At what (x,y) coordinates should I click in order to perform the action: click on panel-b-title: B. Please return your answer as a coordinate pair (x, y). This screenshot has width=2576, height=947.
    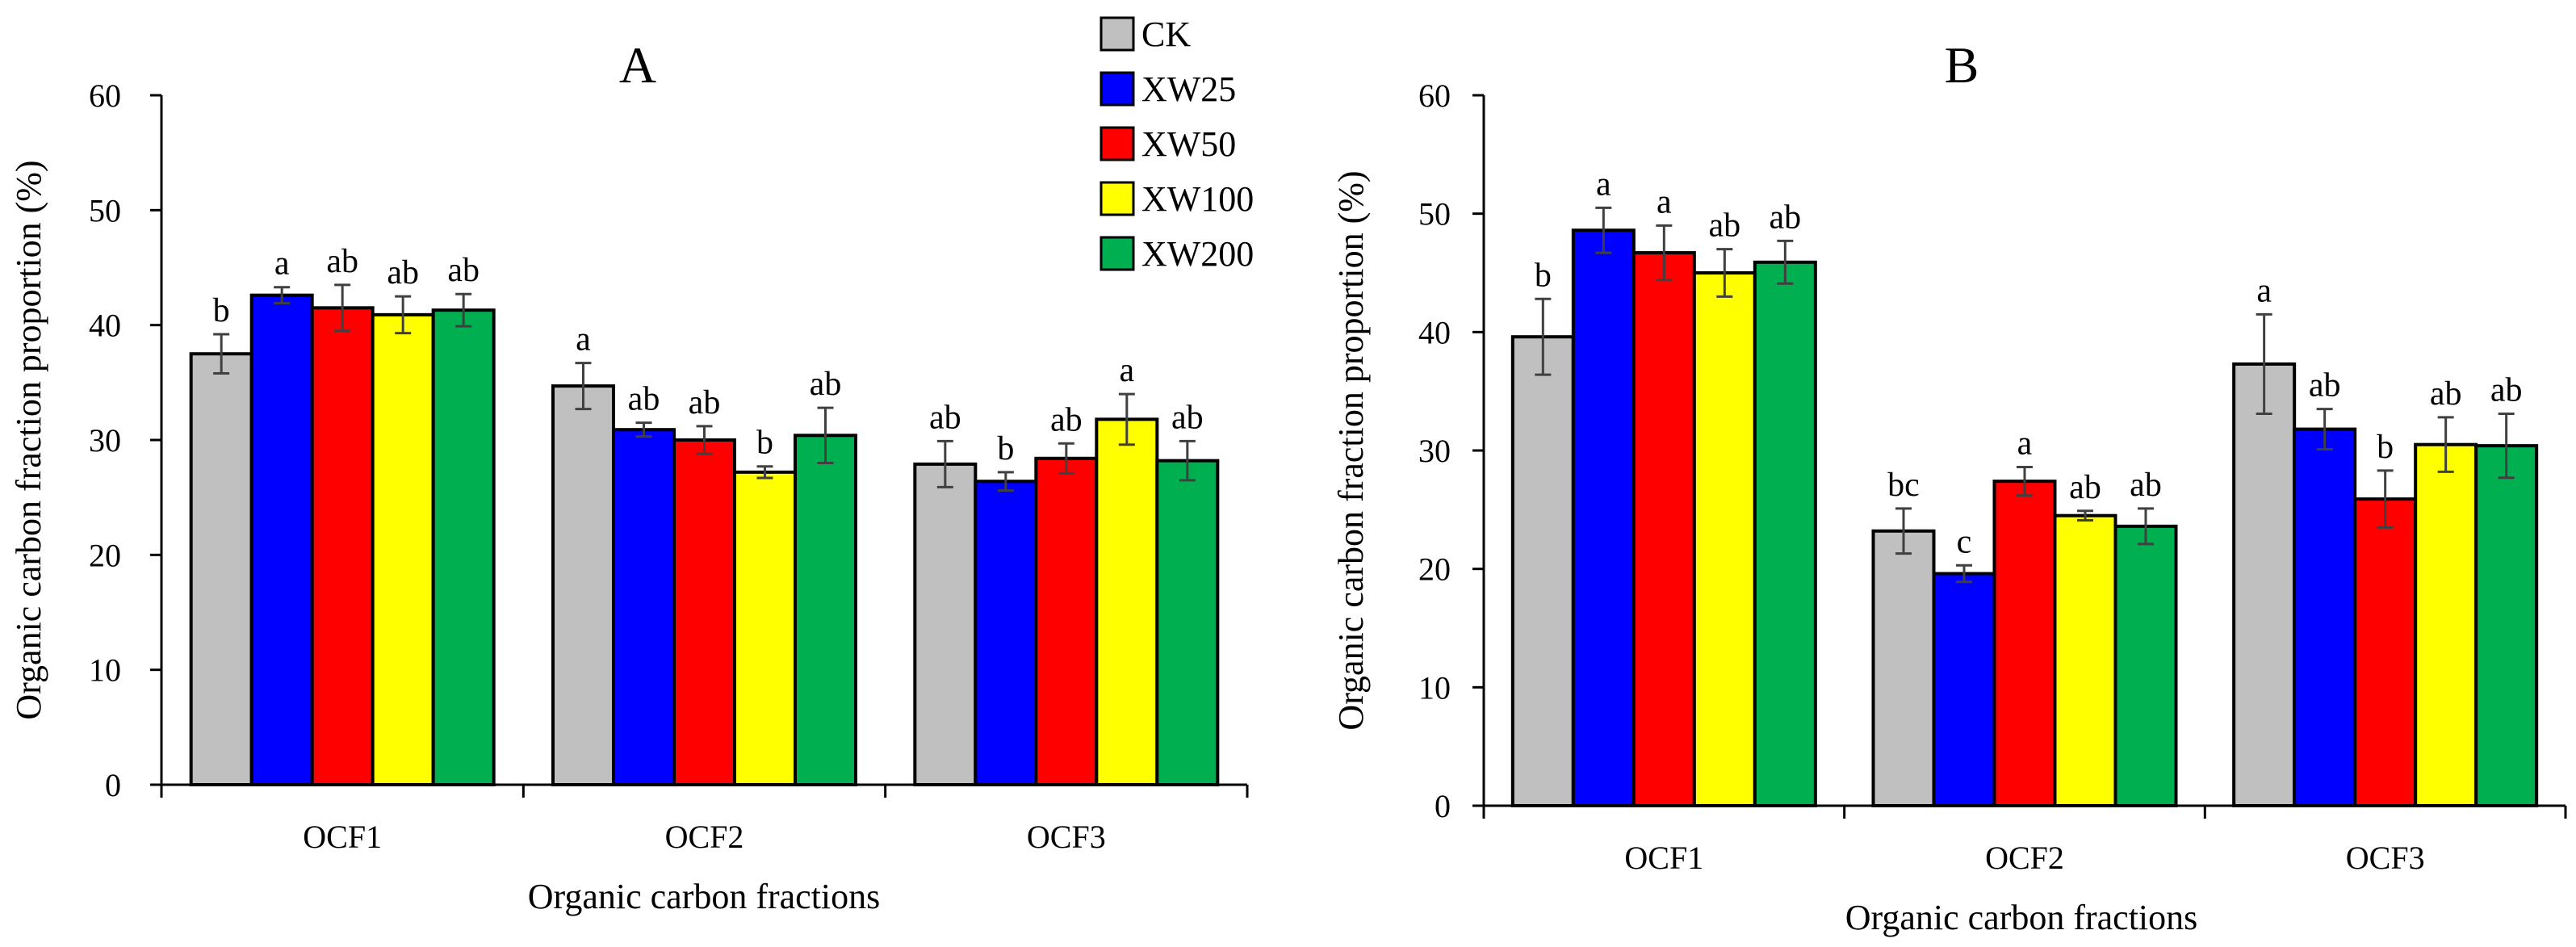
    Looking at the image, I should click on (1962, 65).